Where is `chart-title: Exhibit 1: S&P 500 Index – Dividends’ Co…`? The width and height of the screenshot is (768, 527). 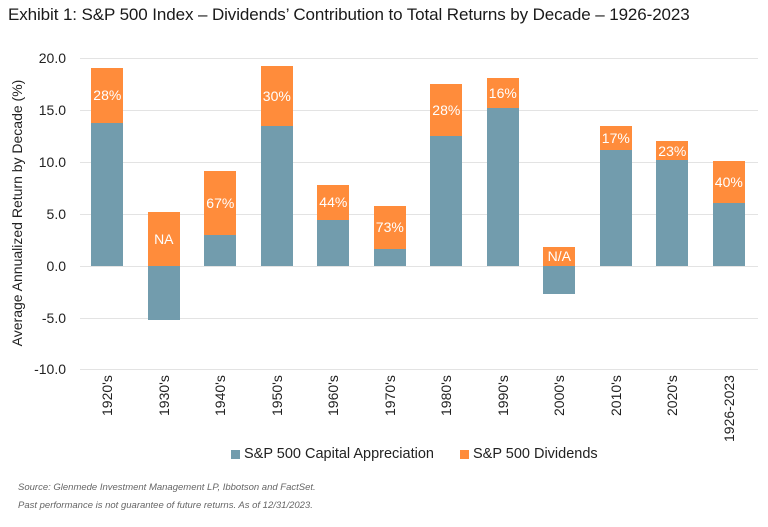 chart-title: Exhibit 1: S&P 500 Index – Dividends’ Co… is located at coordinates (349, 14).